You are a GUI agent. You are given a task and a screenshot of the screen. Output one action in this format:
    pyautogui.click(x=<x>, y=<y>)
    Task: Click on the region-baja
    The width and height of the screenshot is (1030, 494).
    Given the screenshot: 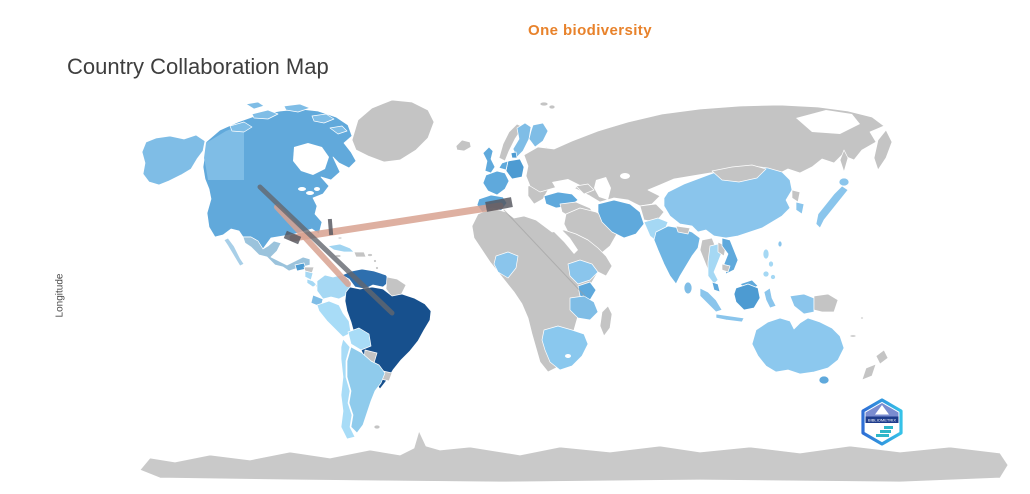 What is the action you would take?
    pyautogui.click(x=234, y=252)
    